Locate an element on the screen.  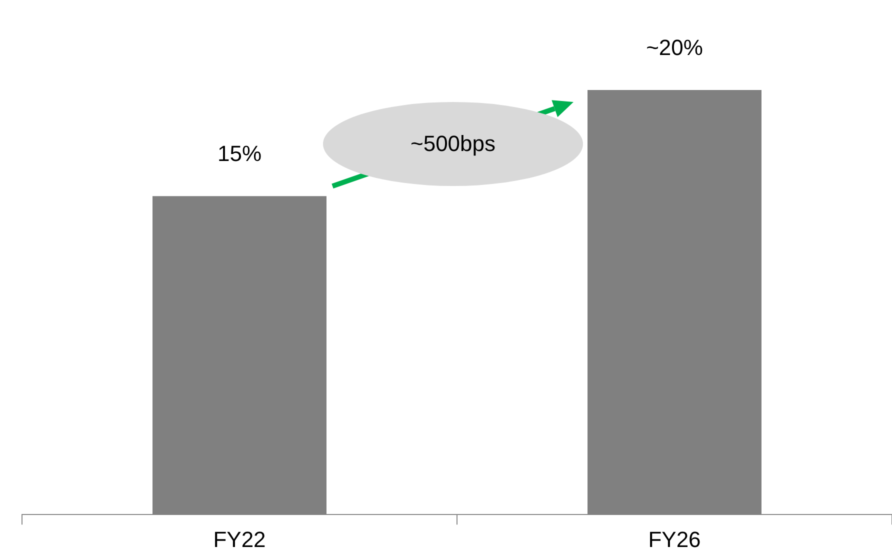
data-label: ~20% is located at coordinates (674, 47).